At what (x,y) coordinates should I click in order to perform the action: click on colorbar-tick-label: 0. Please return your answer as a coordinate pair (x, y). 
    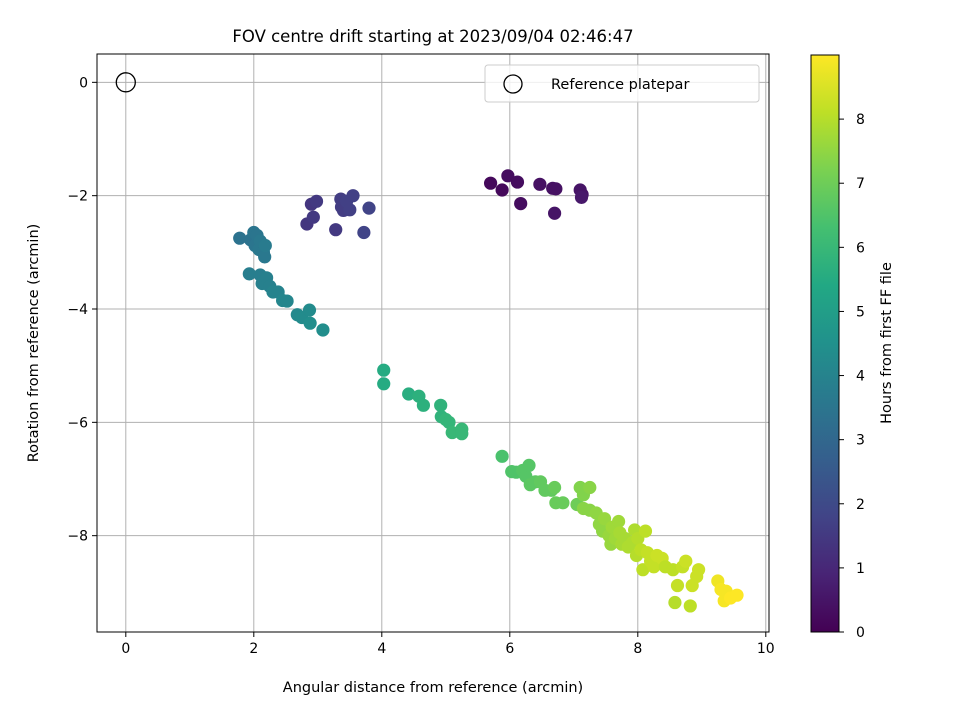
    Looking at the image, I should click on (860, 633).